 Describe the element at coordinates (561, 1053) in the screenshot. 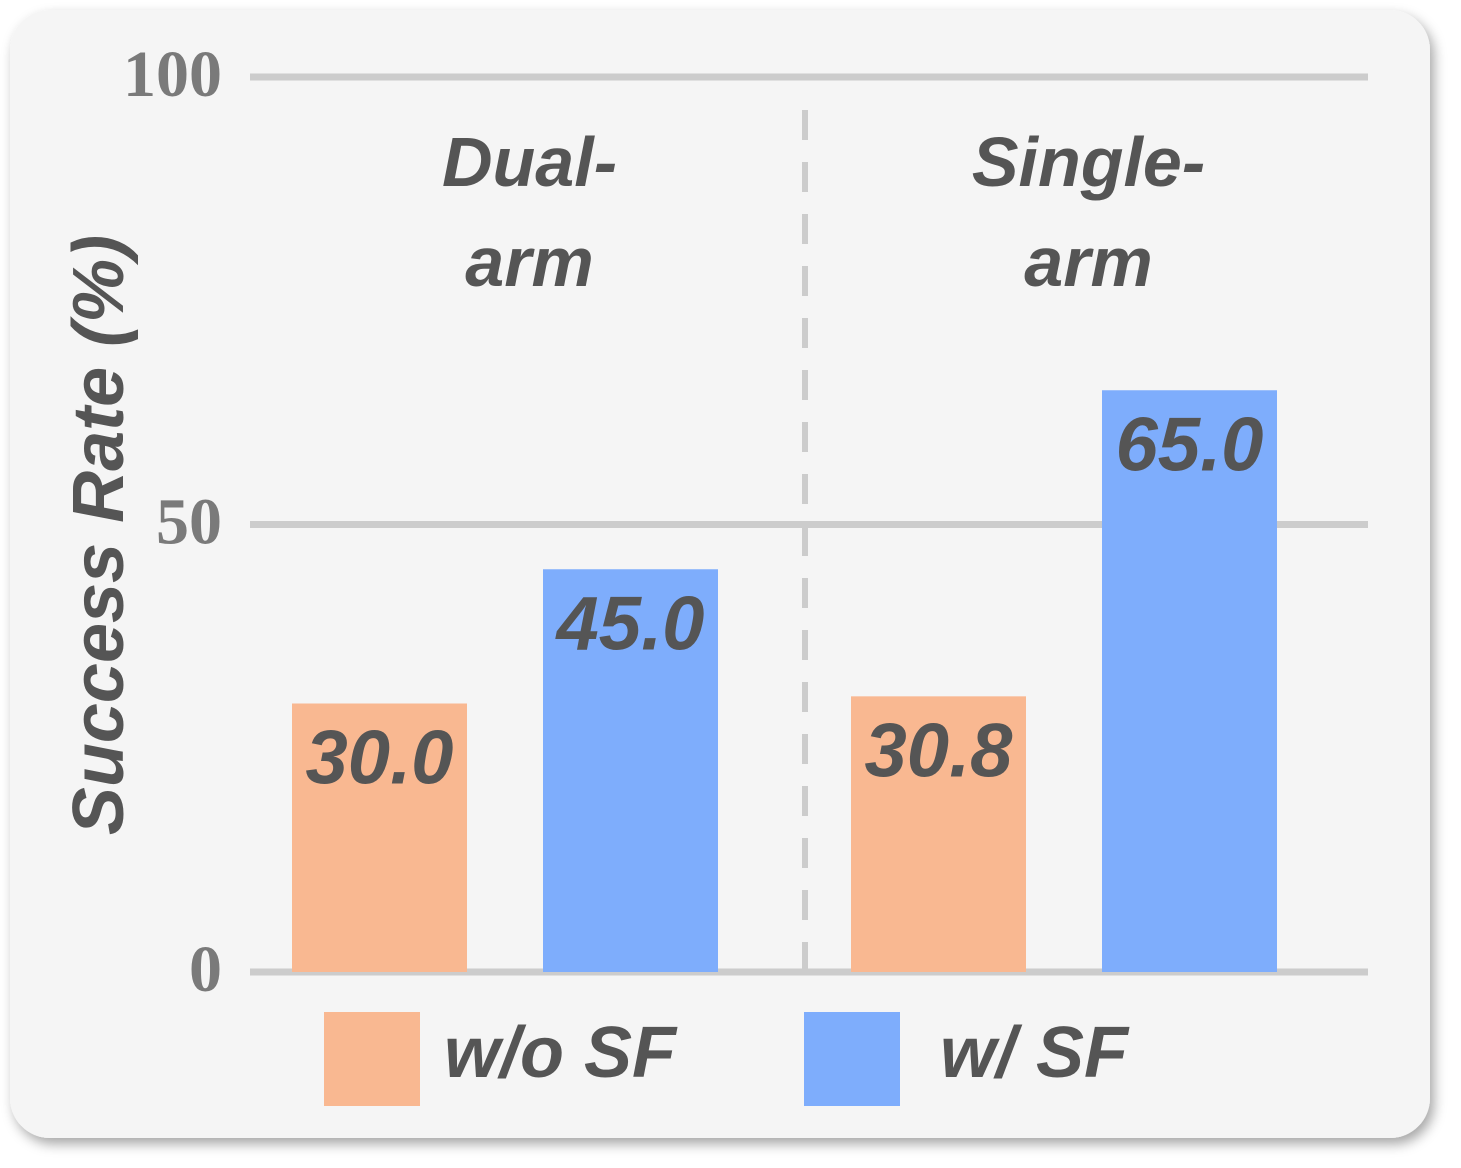

I see `legend-label: w/o SF` at that location.